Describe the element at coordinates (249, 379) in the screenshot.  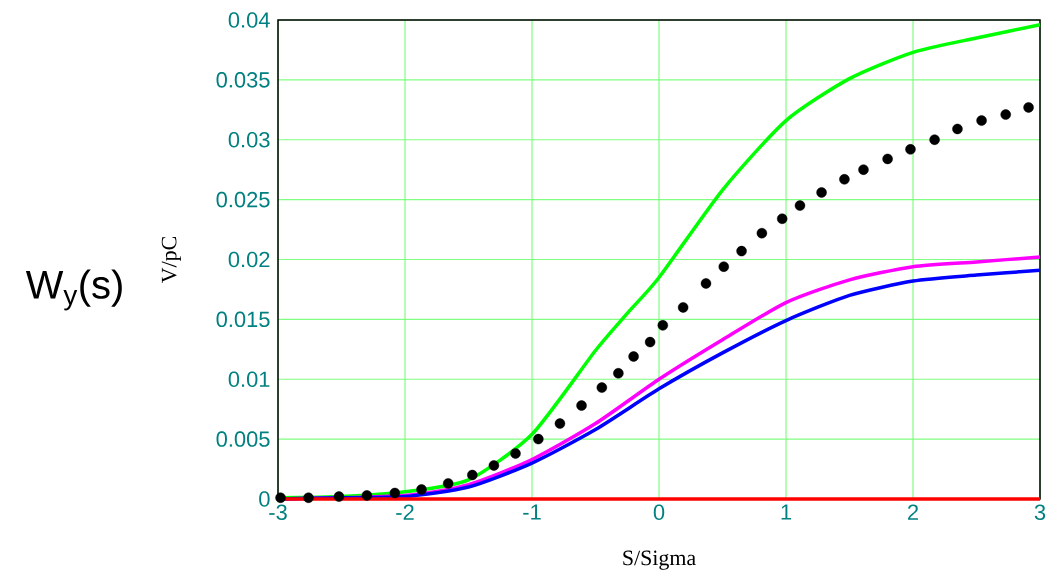
I see `y-tick-label: 0.01` at that location.